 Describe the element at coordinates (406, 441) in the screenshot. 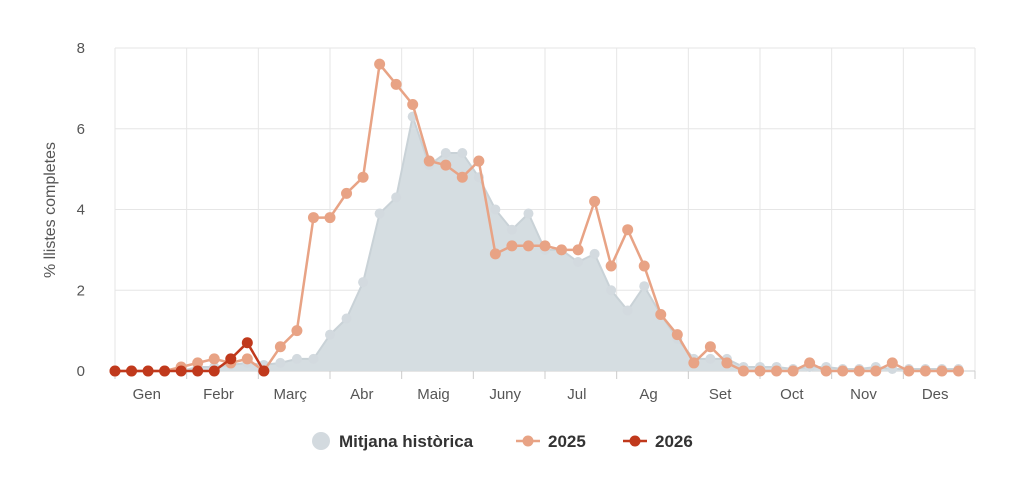

I see `legend-label: Mitjana històrica` at that location.